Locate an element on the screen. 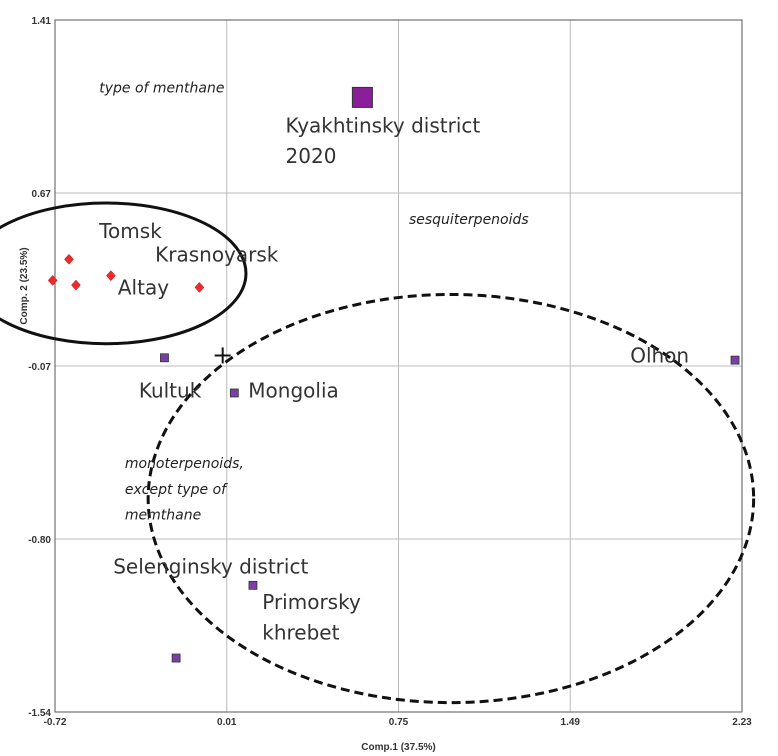  y-tick-label: -0.80 is located at coordinates (39, 540).